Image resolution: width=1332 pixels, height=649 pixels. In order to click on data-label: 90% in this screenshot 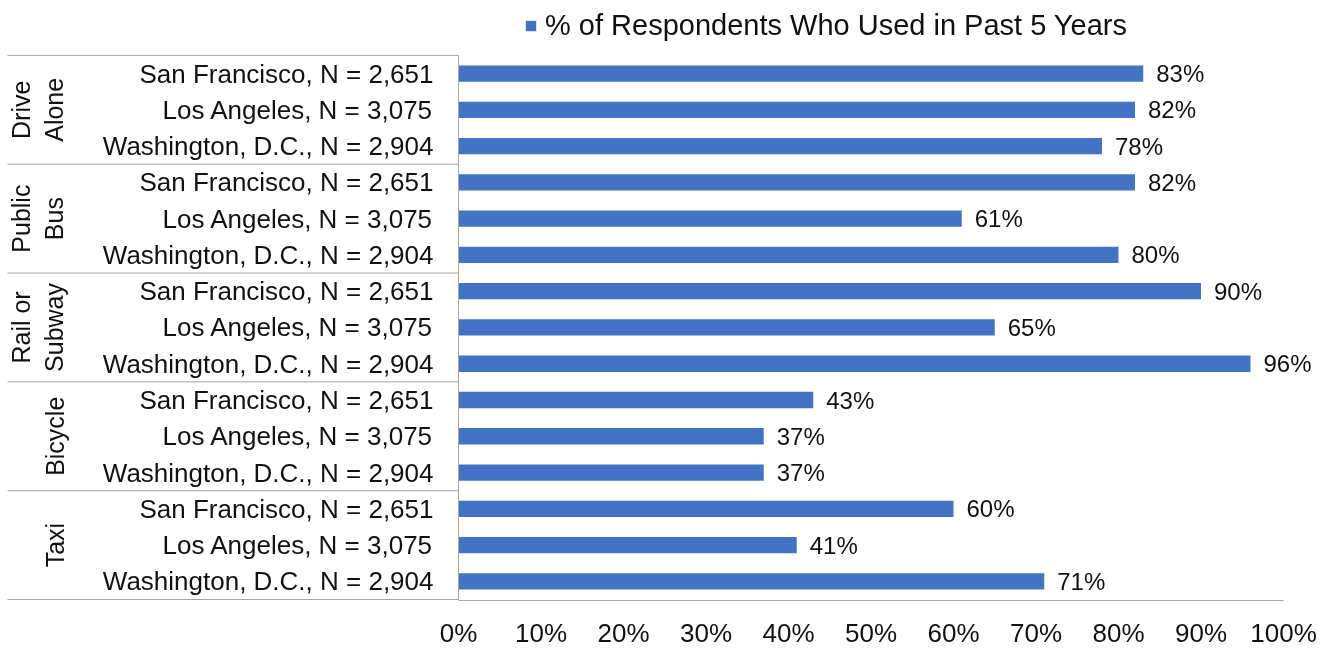, I will do `click(1238, 291)`.